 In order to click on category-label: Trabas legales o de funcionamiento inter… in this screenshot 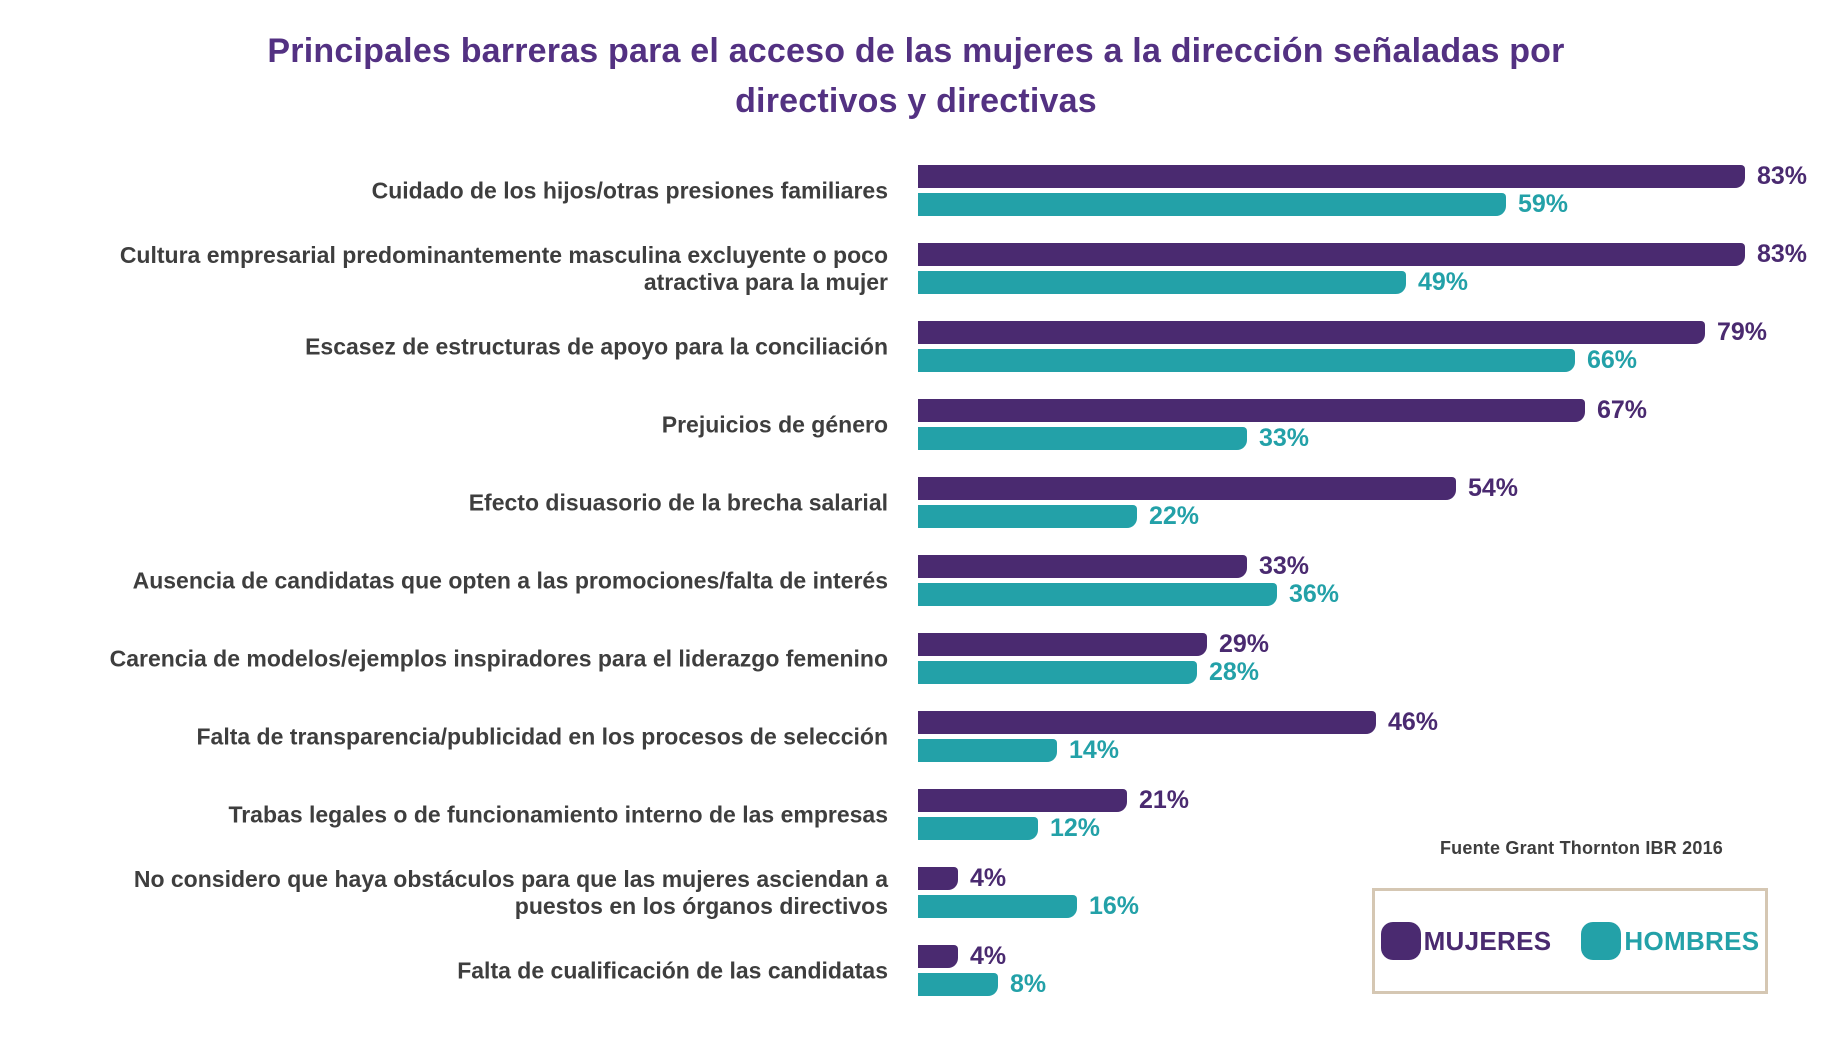, I will do `click(558, 814)`.